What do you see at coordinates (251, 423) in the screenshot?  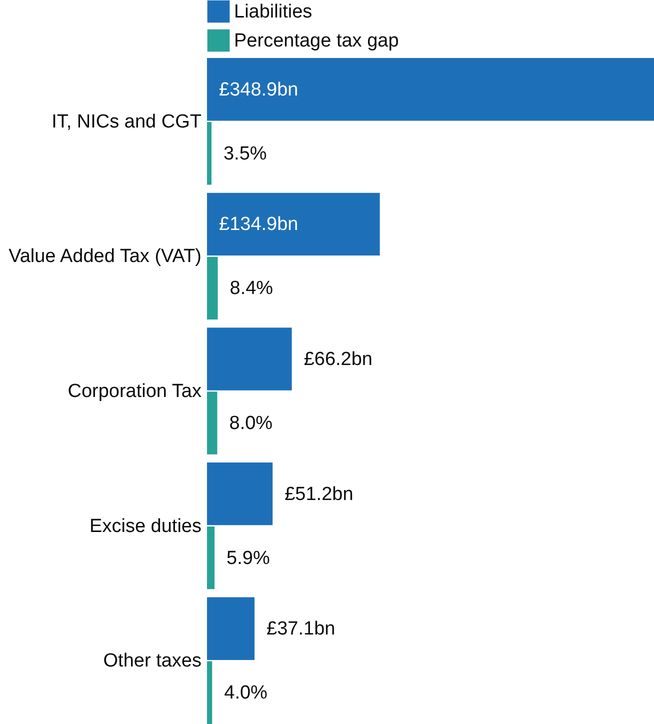 I see `data-label: 8.0%` at bounding box center [251, 423].